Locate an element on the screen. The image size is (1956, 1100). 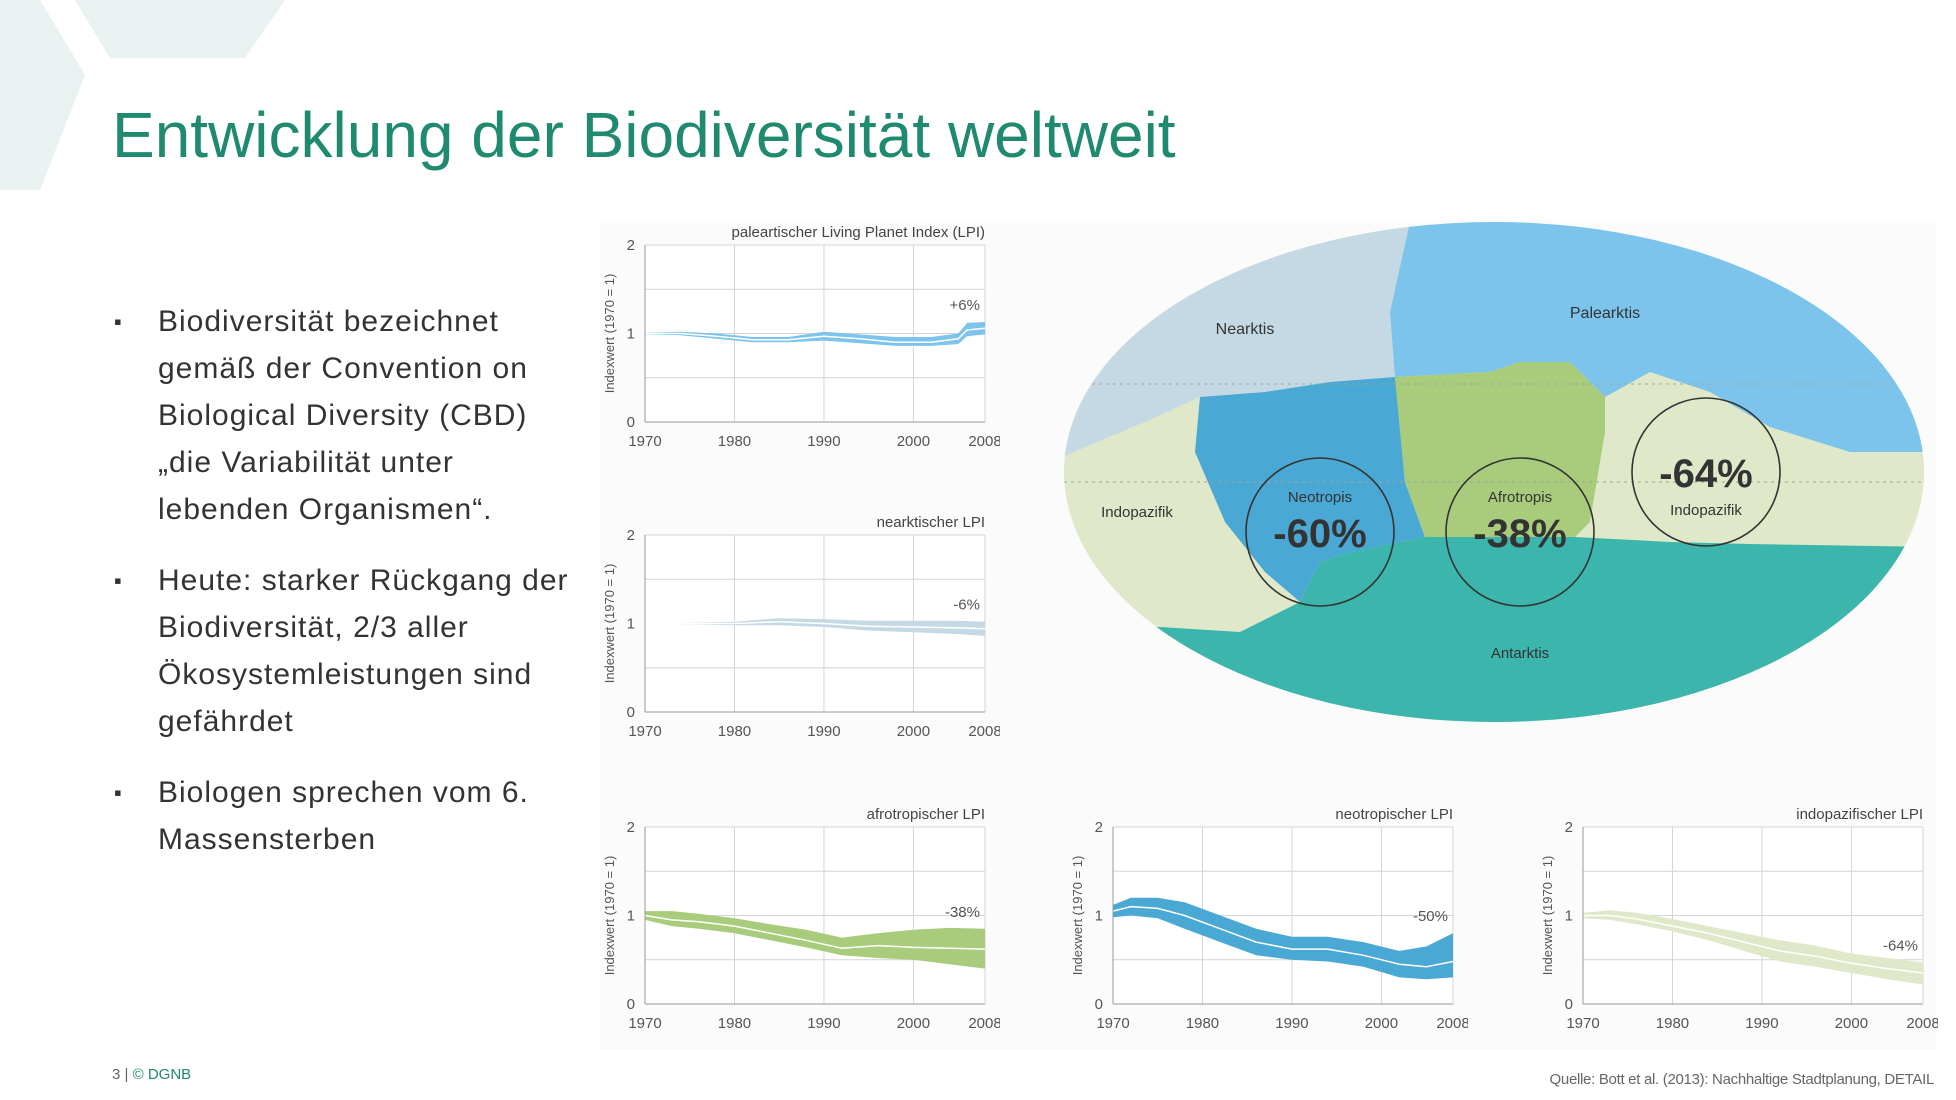
map-label-indopazifik-west: Indopazifik is located at coordinates (1137, 512).